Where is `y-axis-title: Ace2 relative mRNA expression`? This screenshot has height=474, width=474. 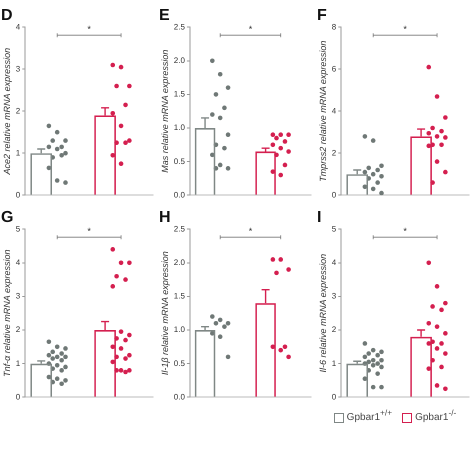
y-axis-title: Ace2 relative mRNA expression is located at coordinates (7, 112).